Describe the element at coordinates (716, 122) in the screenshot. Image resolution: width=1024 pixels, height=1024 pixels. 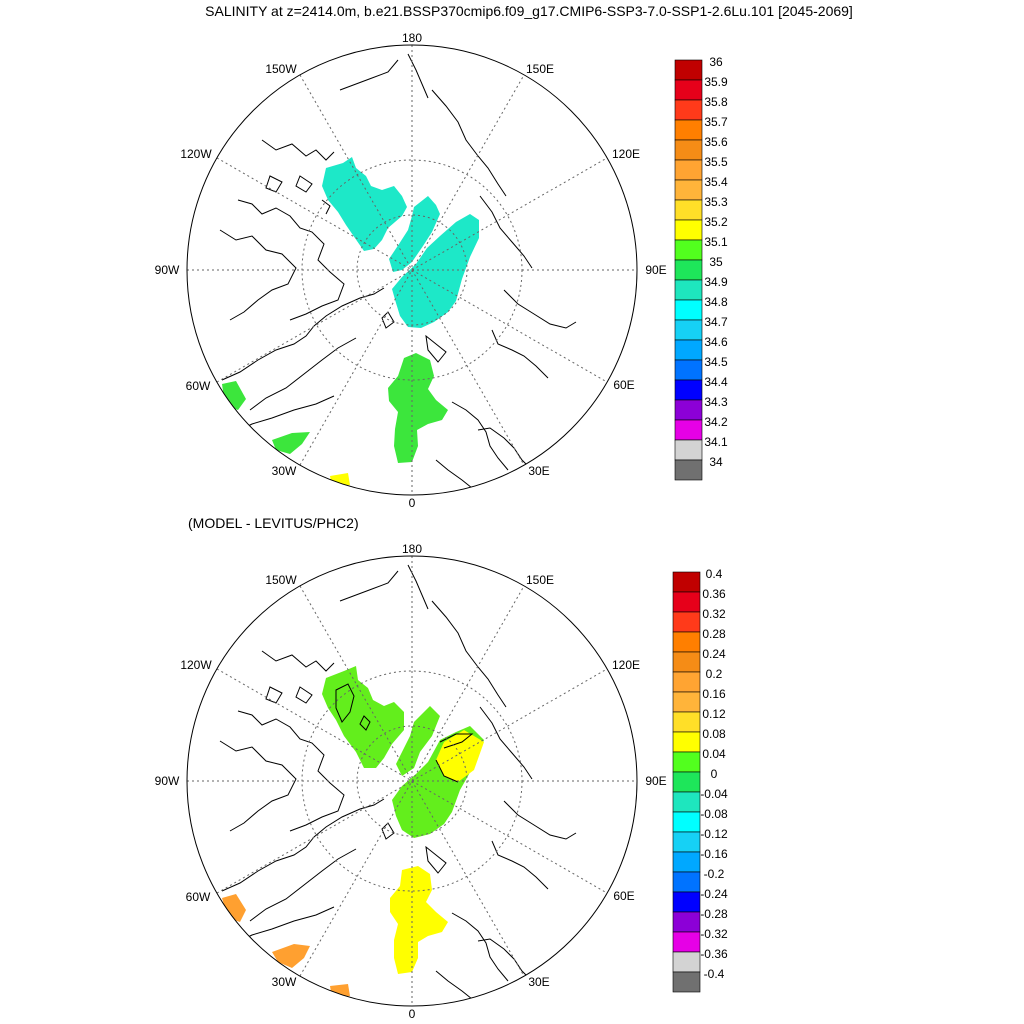
I see `colorbar-tick-label: 35.7` at that location.